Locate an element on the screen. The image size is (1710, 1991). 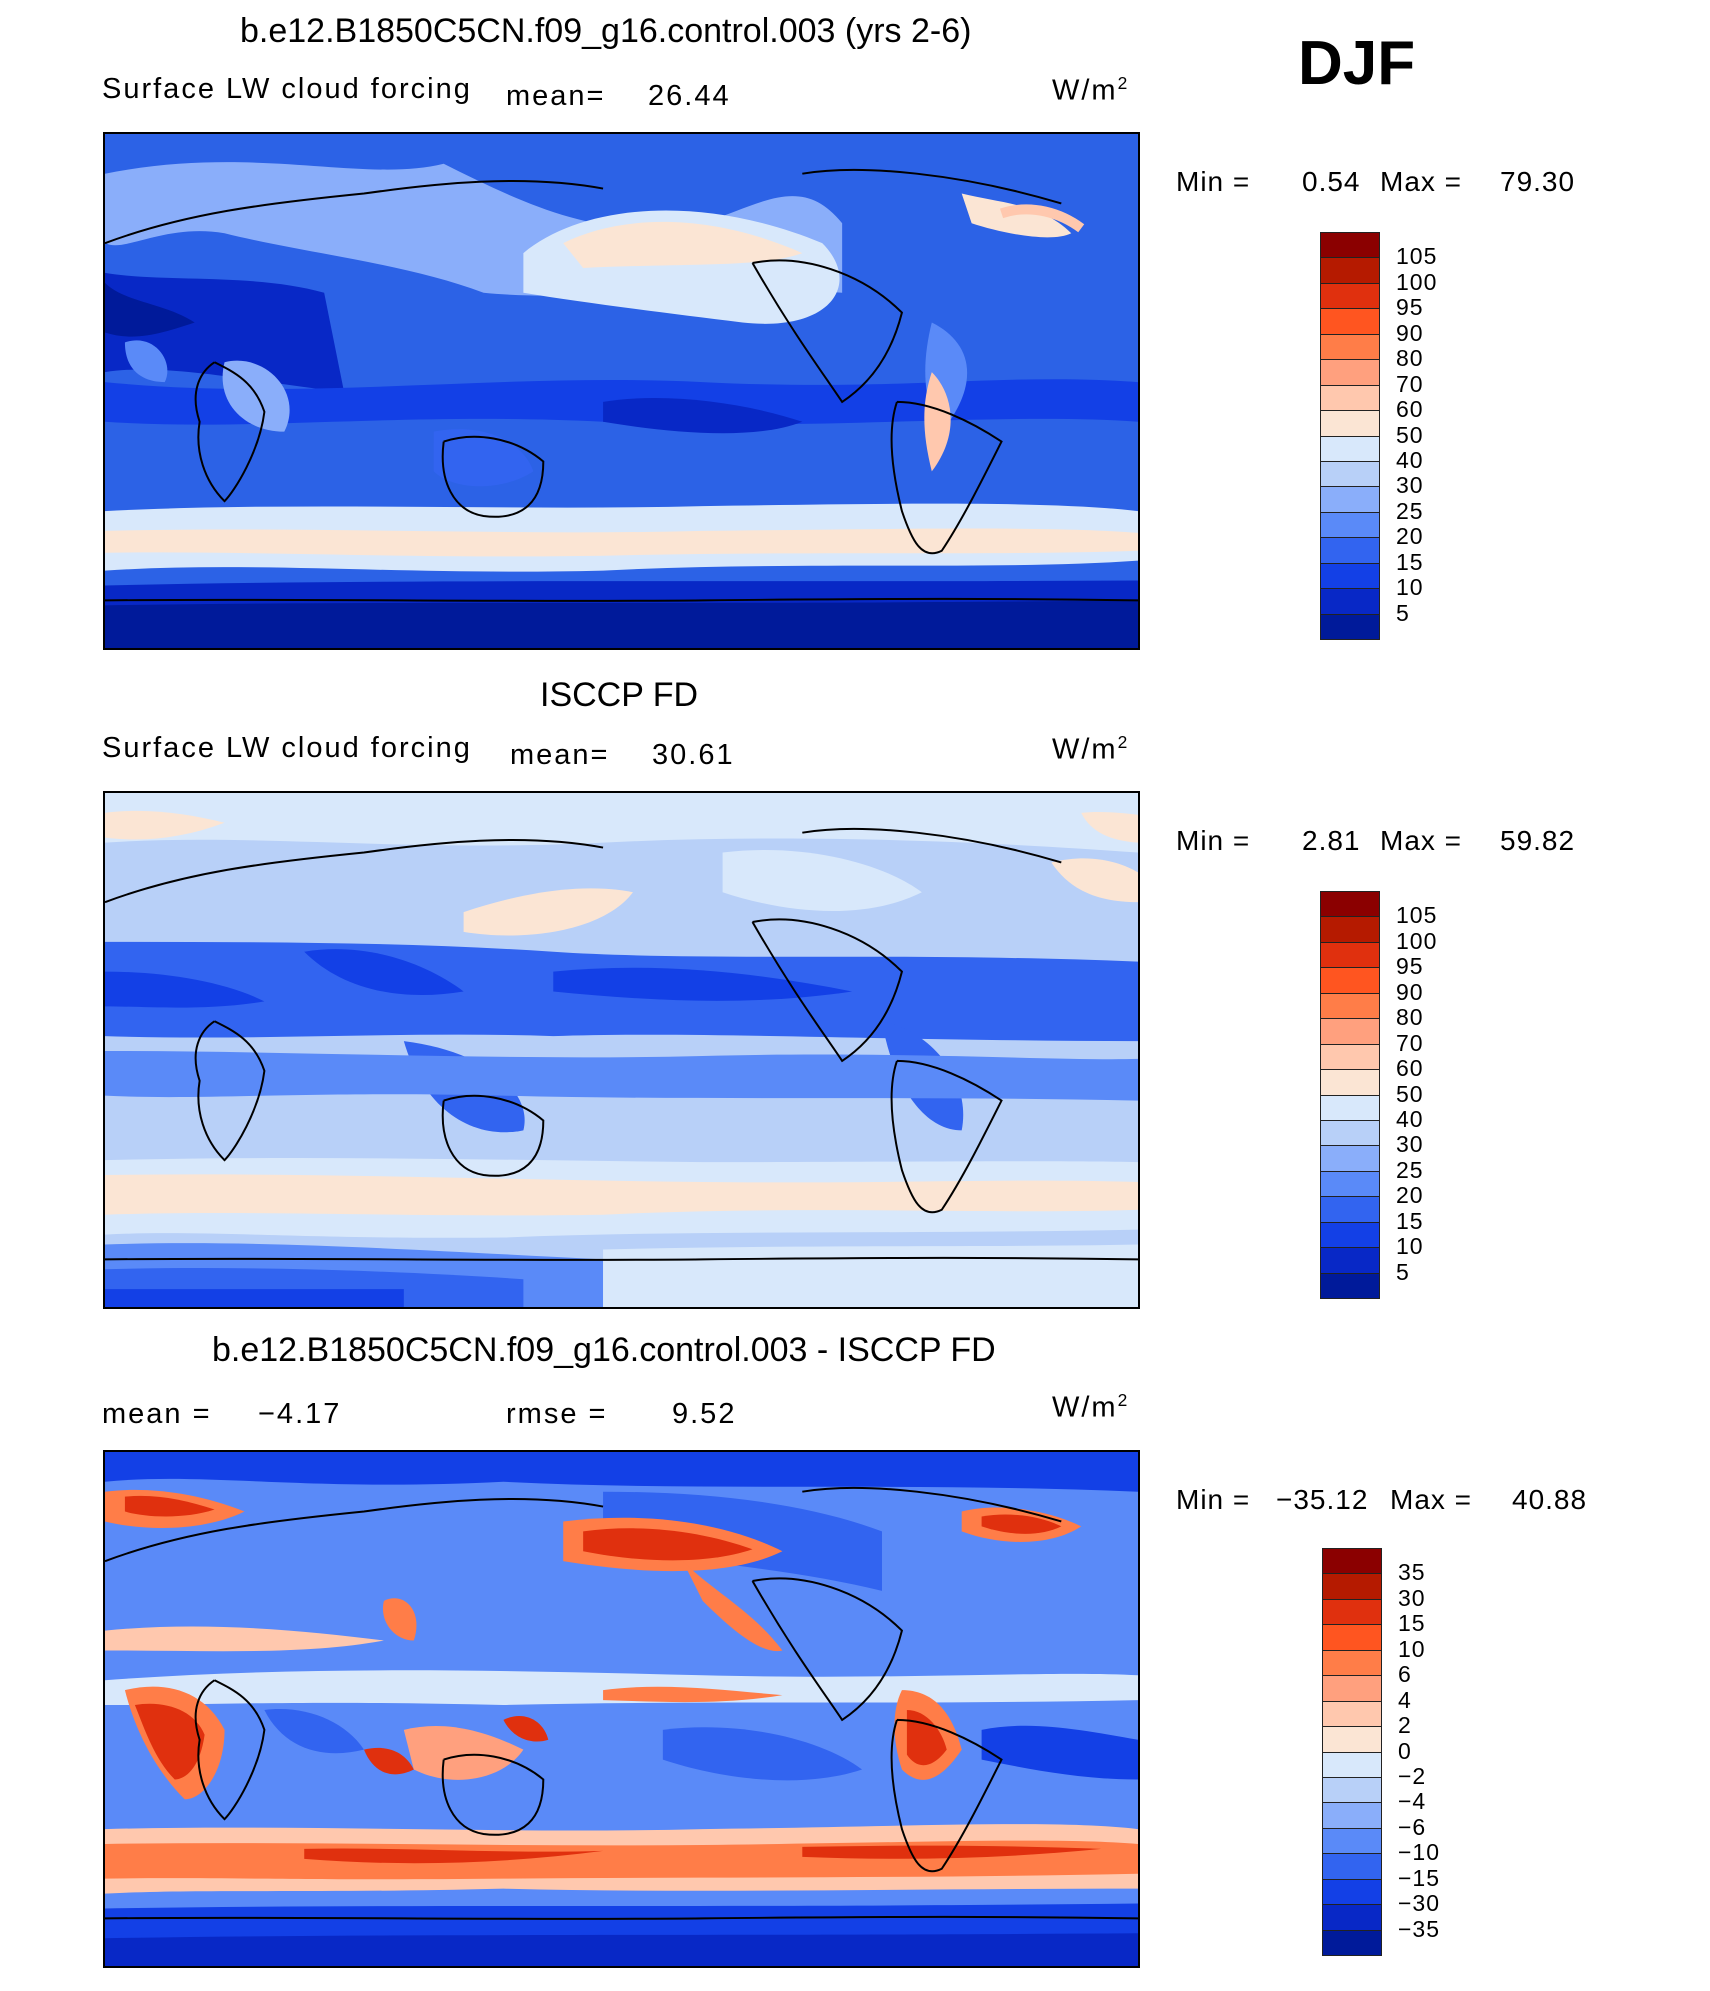
panel1-mean-label: mean= is located at coordinates (556, 96).